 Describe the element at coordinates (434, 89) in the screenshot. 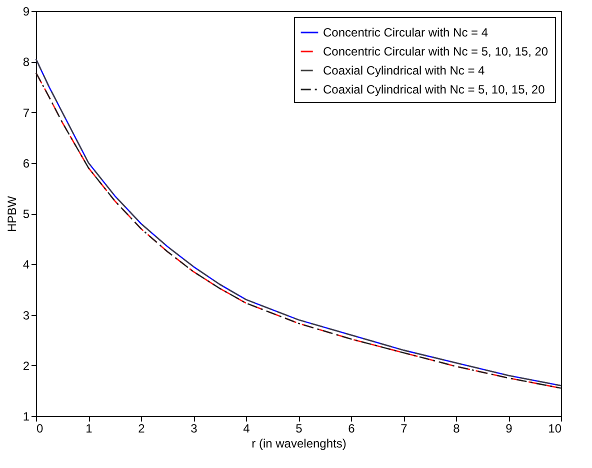

I see `legend-label: Coaxial Cylindrical with Nc = 5, 10, 15, 20` at that location.